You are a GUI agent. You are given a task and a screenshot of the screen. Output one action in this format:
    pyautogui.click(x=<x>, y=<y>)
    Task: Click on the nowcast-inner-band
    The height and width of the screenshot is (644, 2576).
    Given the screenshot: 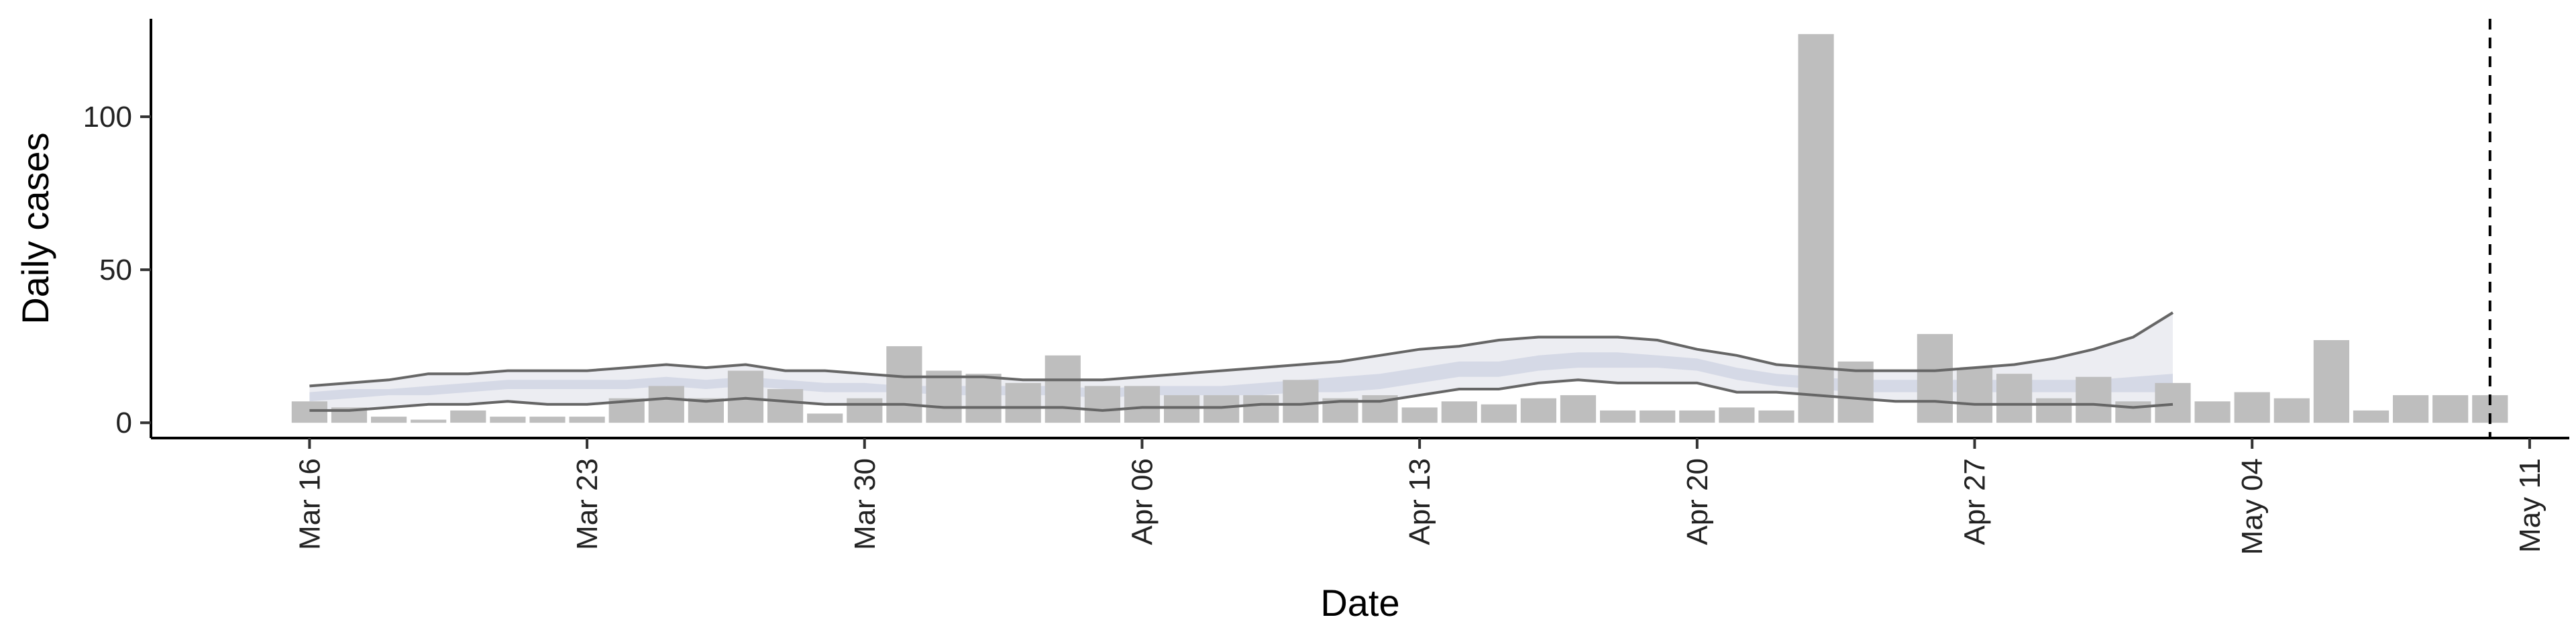 What is the action you would take?
    pyautogui.click(x=1241, y=377)
    